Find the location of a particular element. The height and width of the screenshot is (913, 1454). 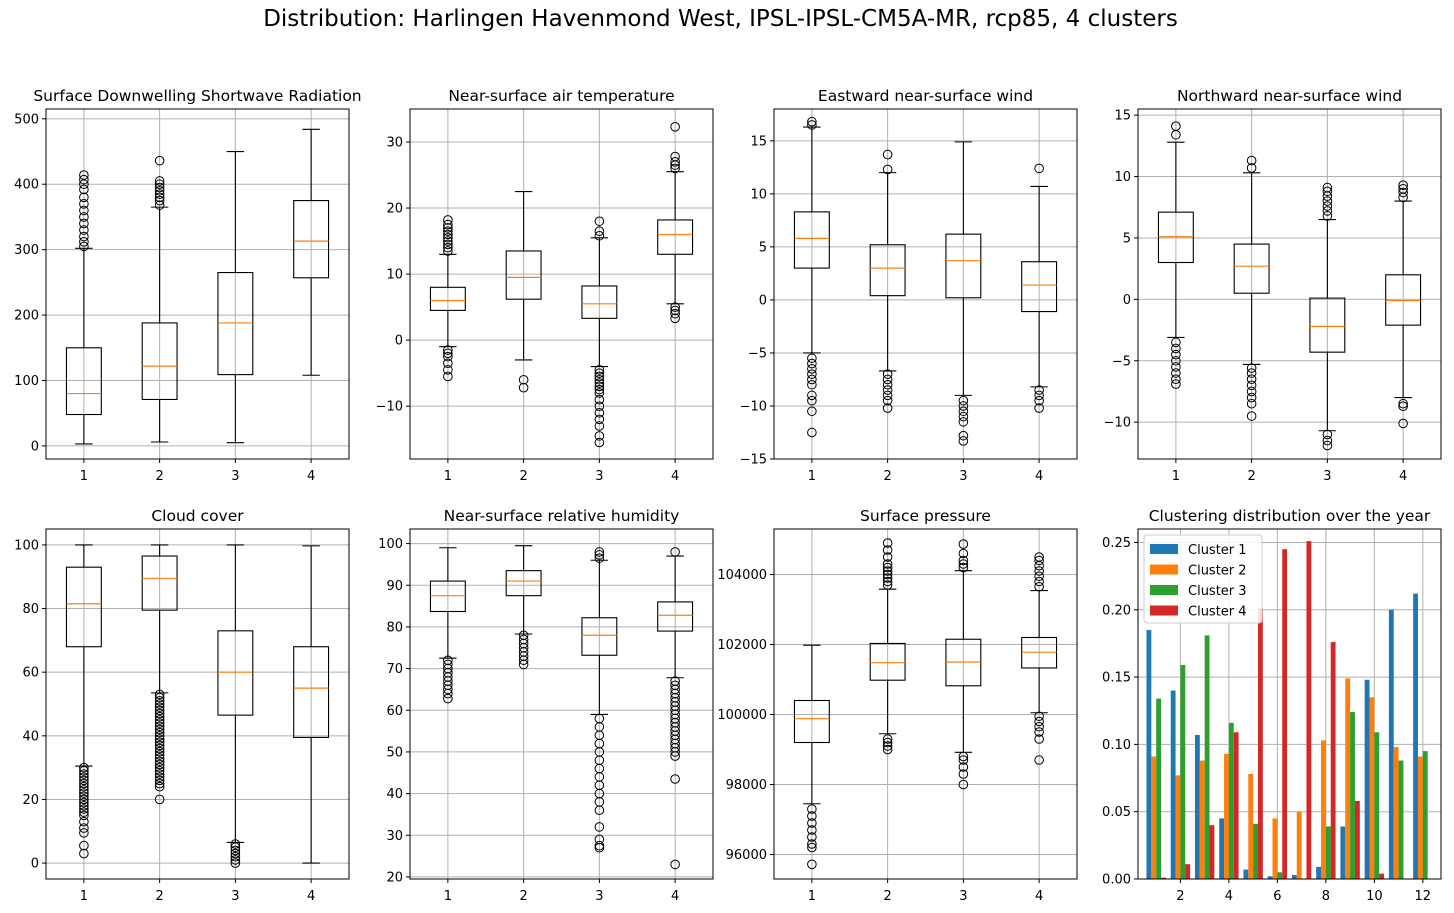

y-tick-label: 80 is located at coordinates (394, 627).